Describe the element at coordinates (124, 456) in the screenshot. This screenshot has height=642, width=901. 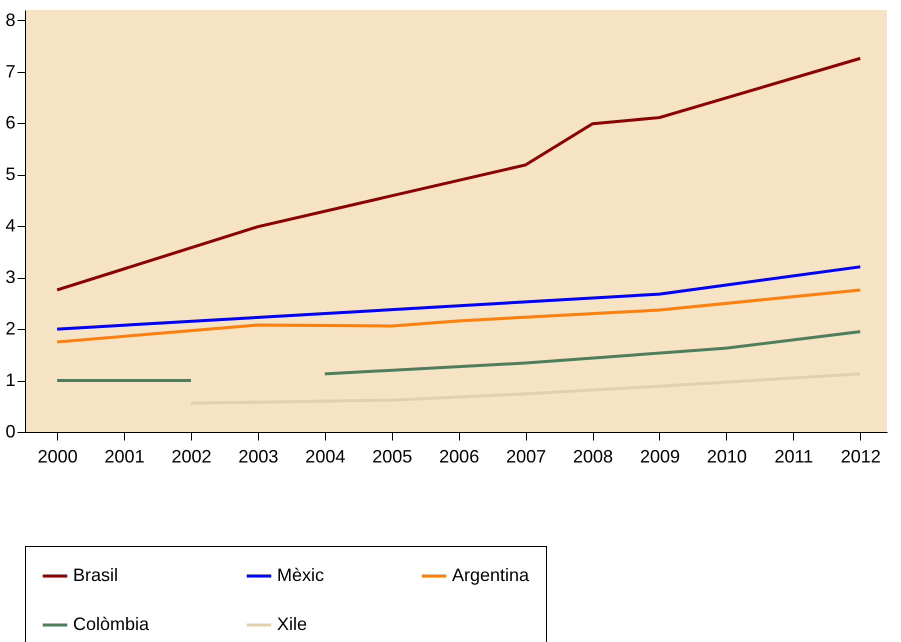
I see `x-tick-label: 2001` at that location.